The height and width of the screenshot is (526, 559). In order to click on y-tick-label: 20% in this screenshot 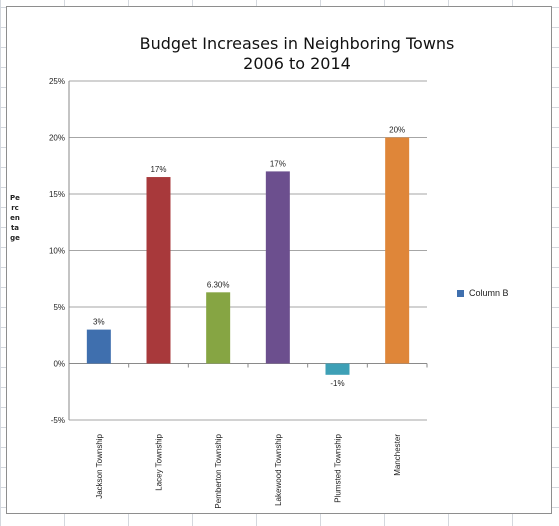, I will do `click(57, 138)`.